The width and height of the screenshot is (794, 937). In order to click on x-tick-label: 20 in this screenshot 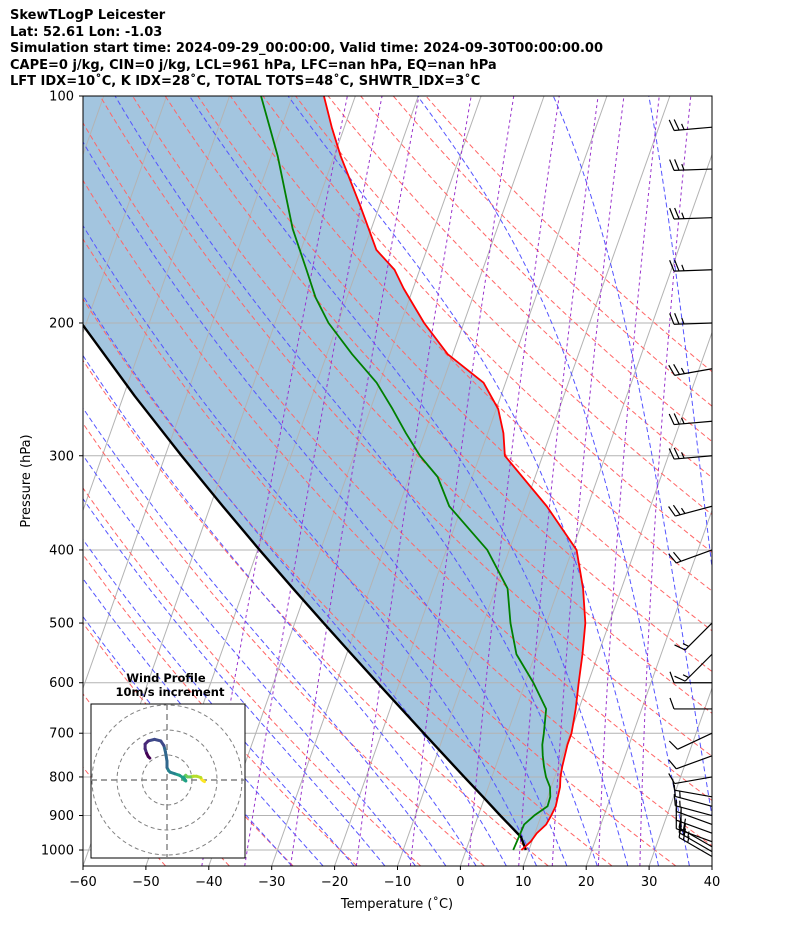, I will do `click(586, 882)`.